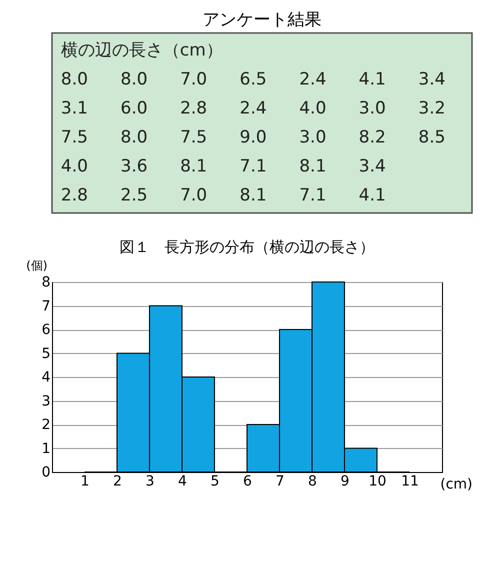 The height and width of the screenshot is (570, 490). Describe the element at coordinates (117, 482) in the screenshot. I see `x-tick-label: 2` at that location.